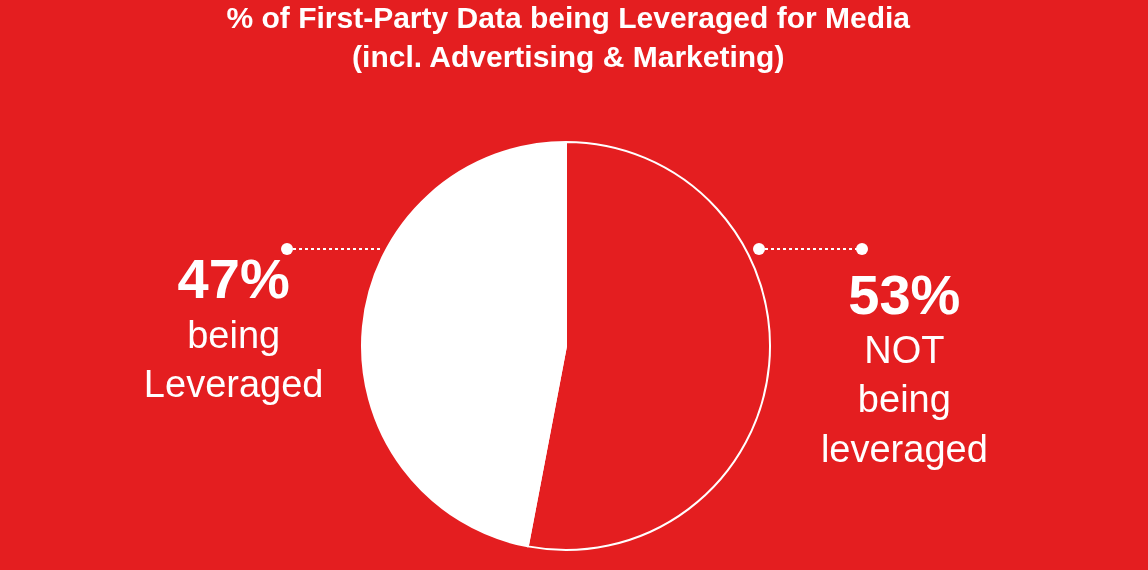 This screenshot has height=570, width=1148. What do you see at coordinates (904, 399) in the screenshot?
I see `slice-label: NOT being leveraged` at bounding box center [904, 399].